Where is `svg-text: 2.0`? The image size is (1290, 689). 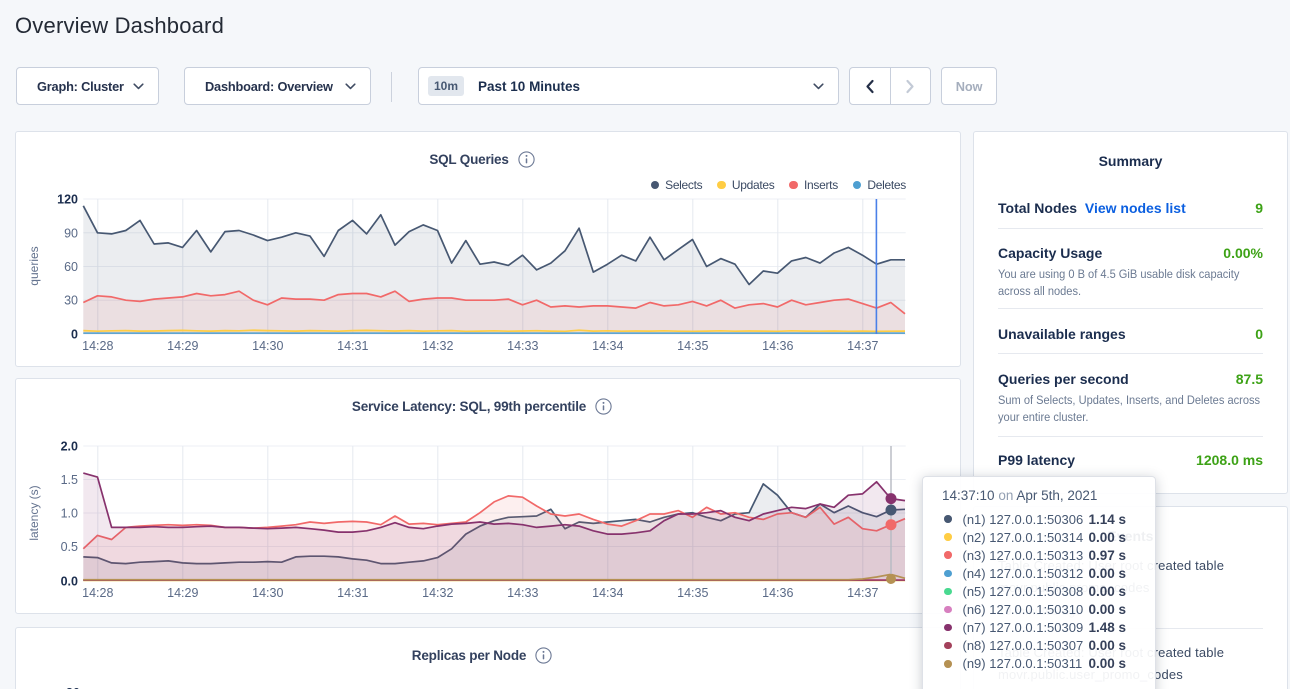
svg-text: 2.0 is located at coordinates (69, 447).